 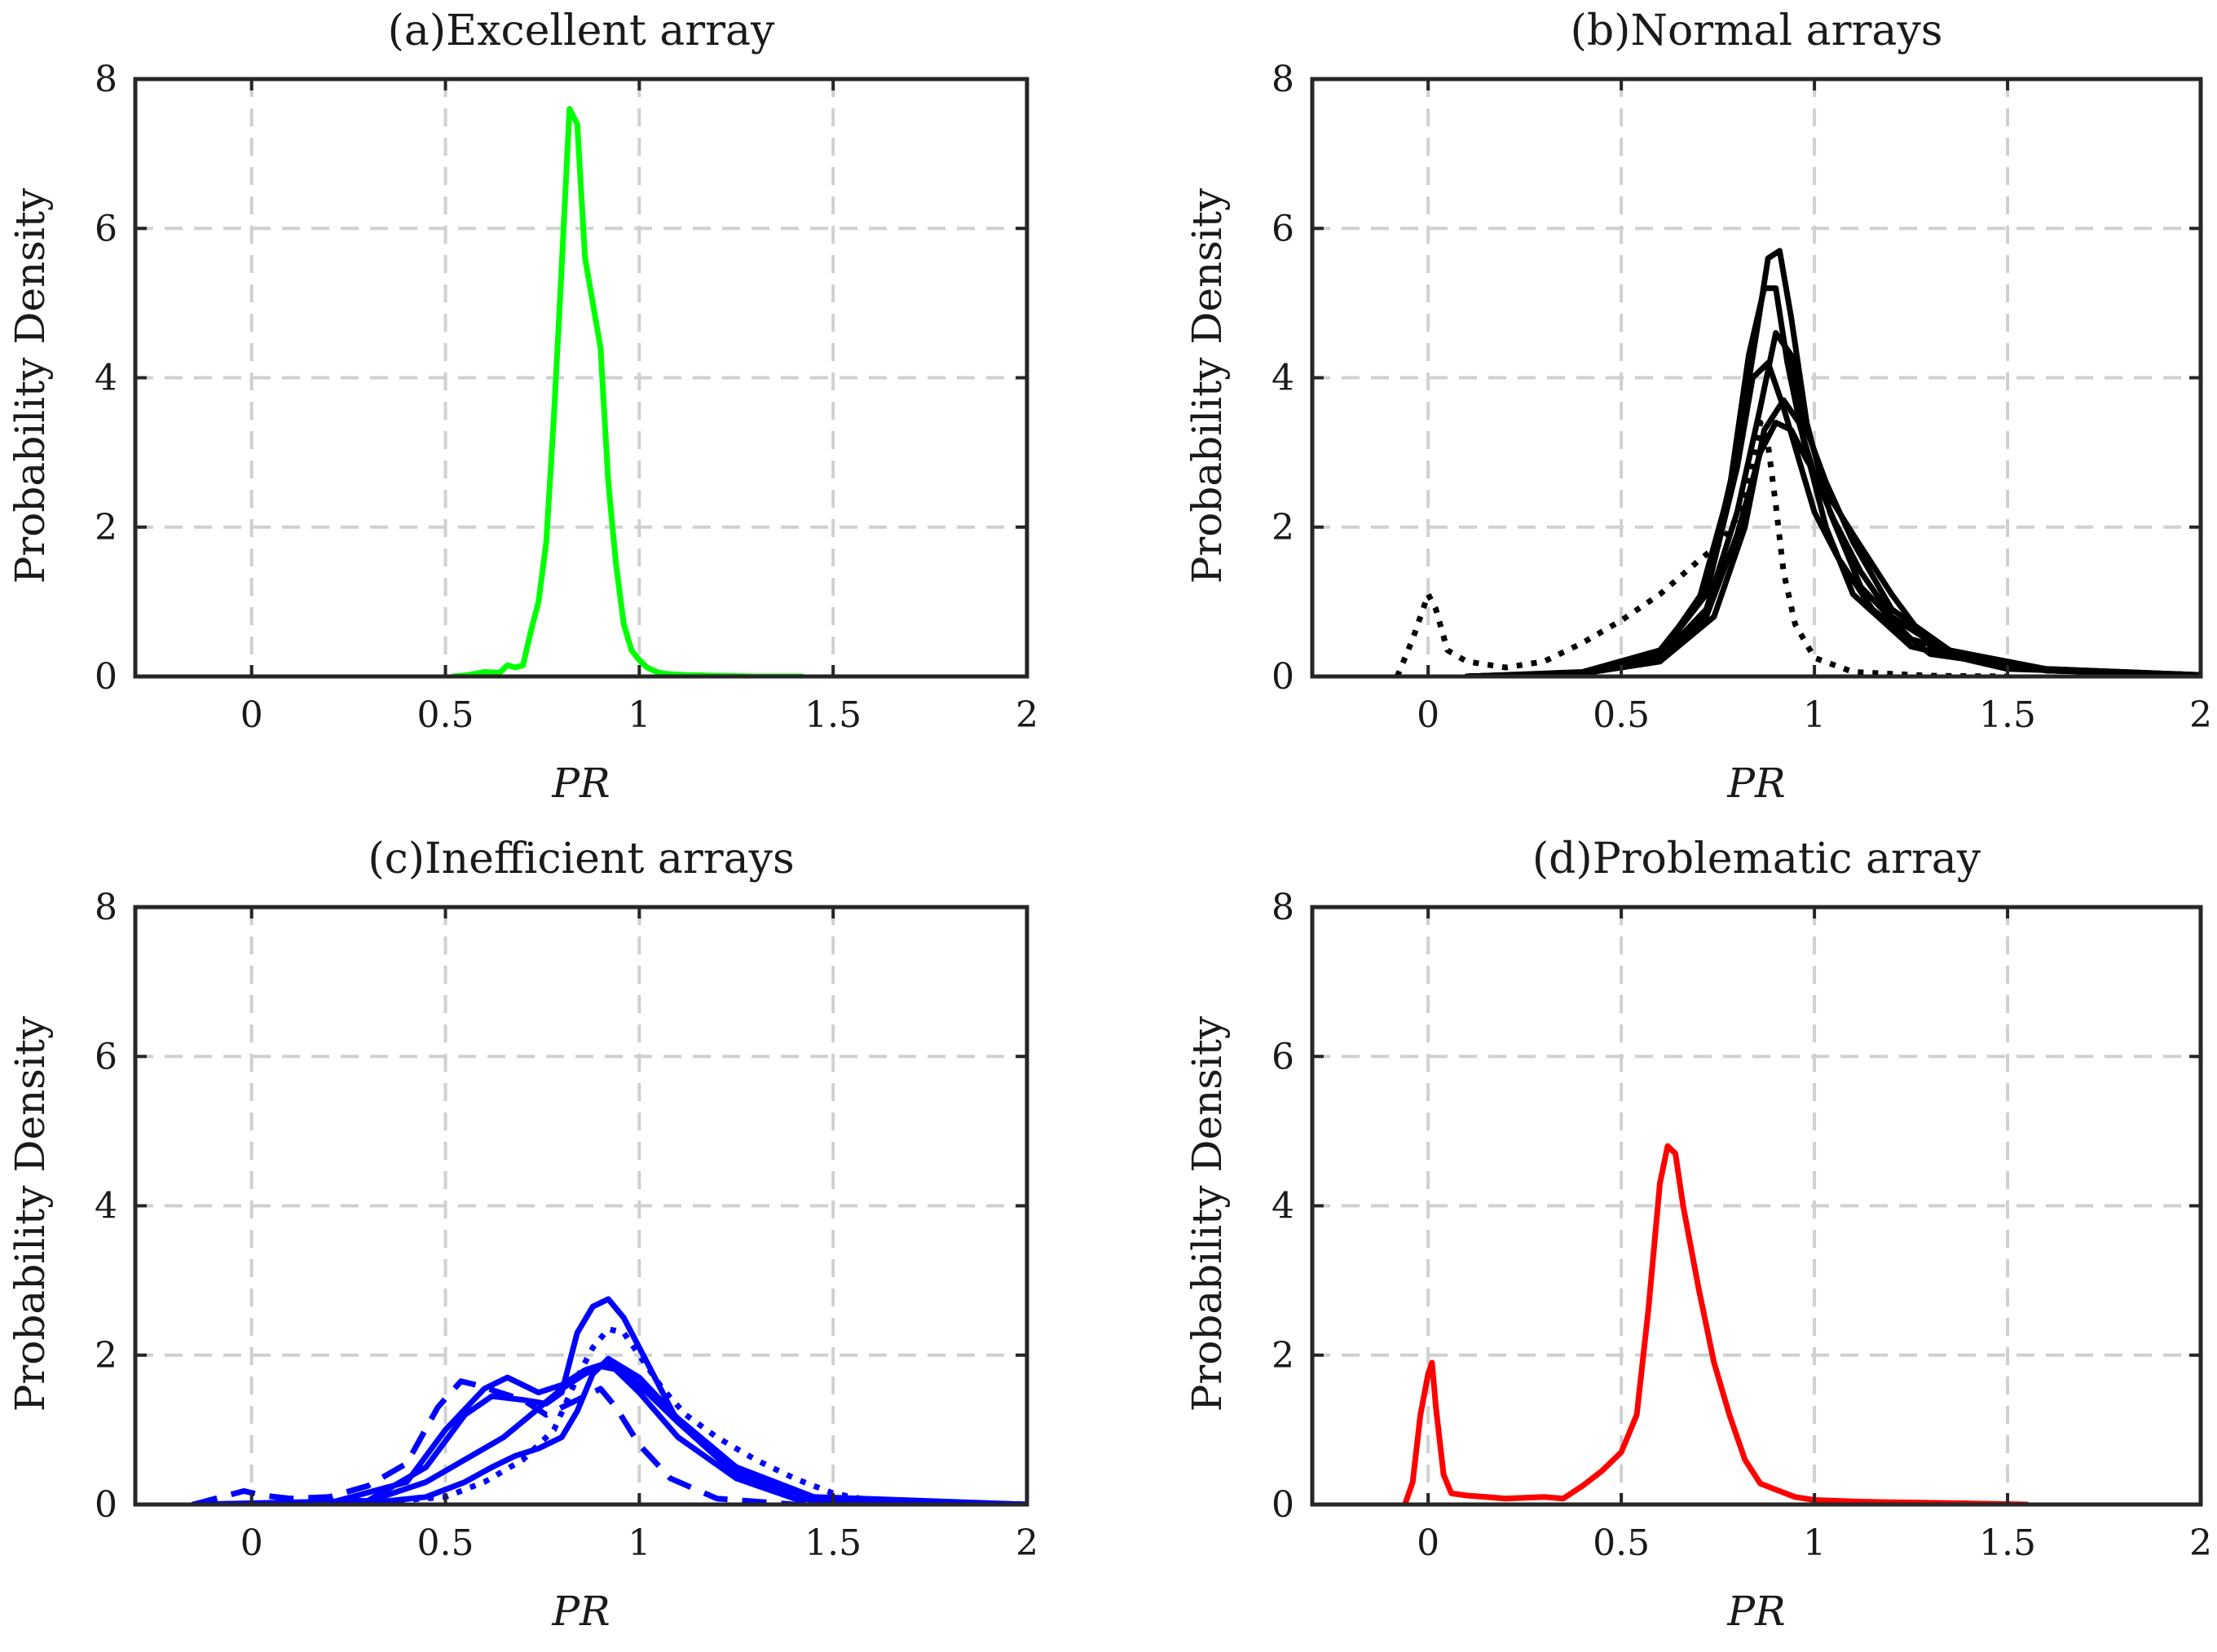 I want to click on panel-title: (d)Problematic array, so click(x=1756, y=859).